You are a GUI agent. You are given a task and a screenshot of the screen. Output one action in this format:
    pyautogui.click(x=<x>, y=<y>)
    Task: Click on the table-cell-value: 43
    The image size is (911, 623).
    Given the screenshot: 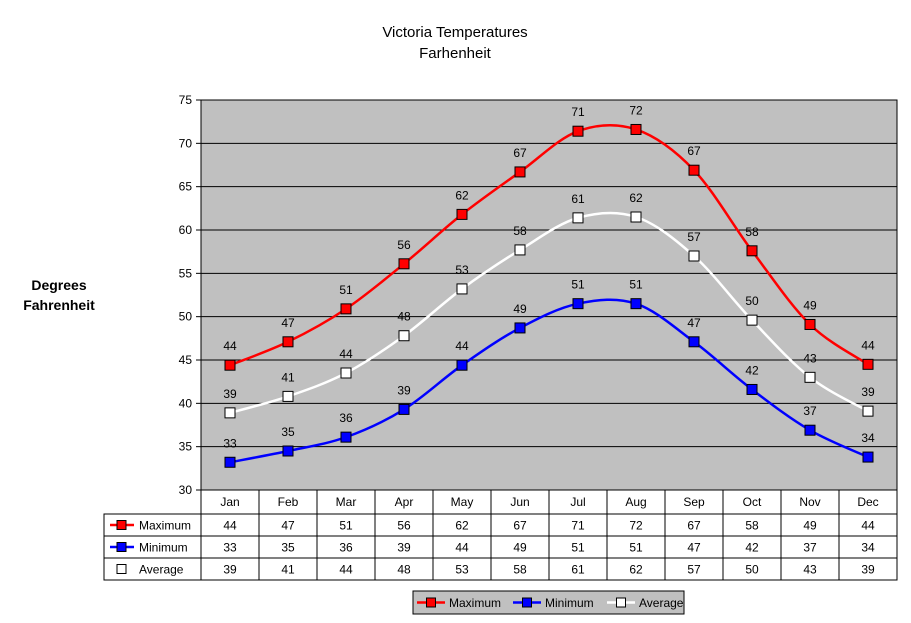 What is the action you would take?
    pyautogui.click(x=810, y=570)
    